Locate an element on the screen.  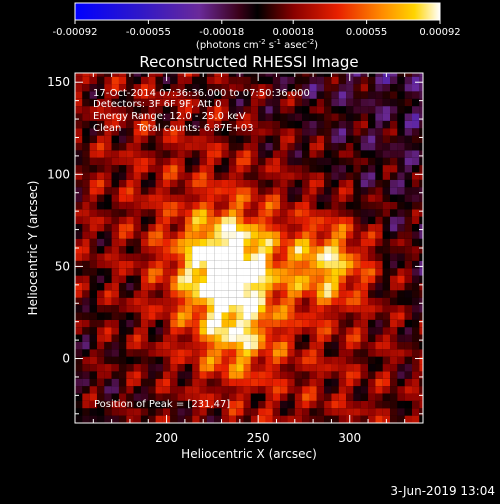
x-tick-label: 300 is located at coordinates (349, 438).